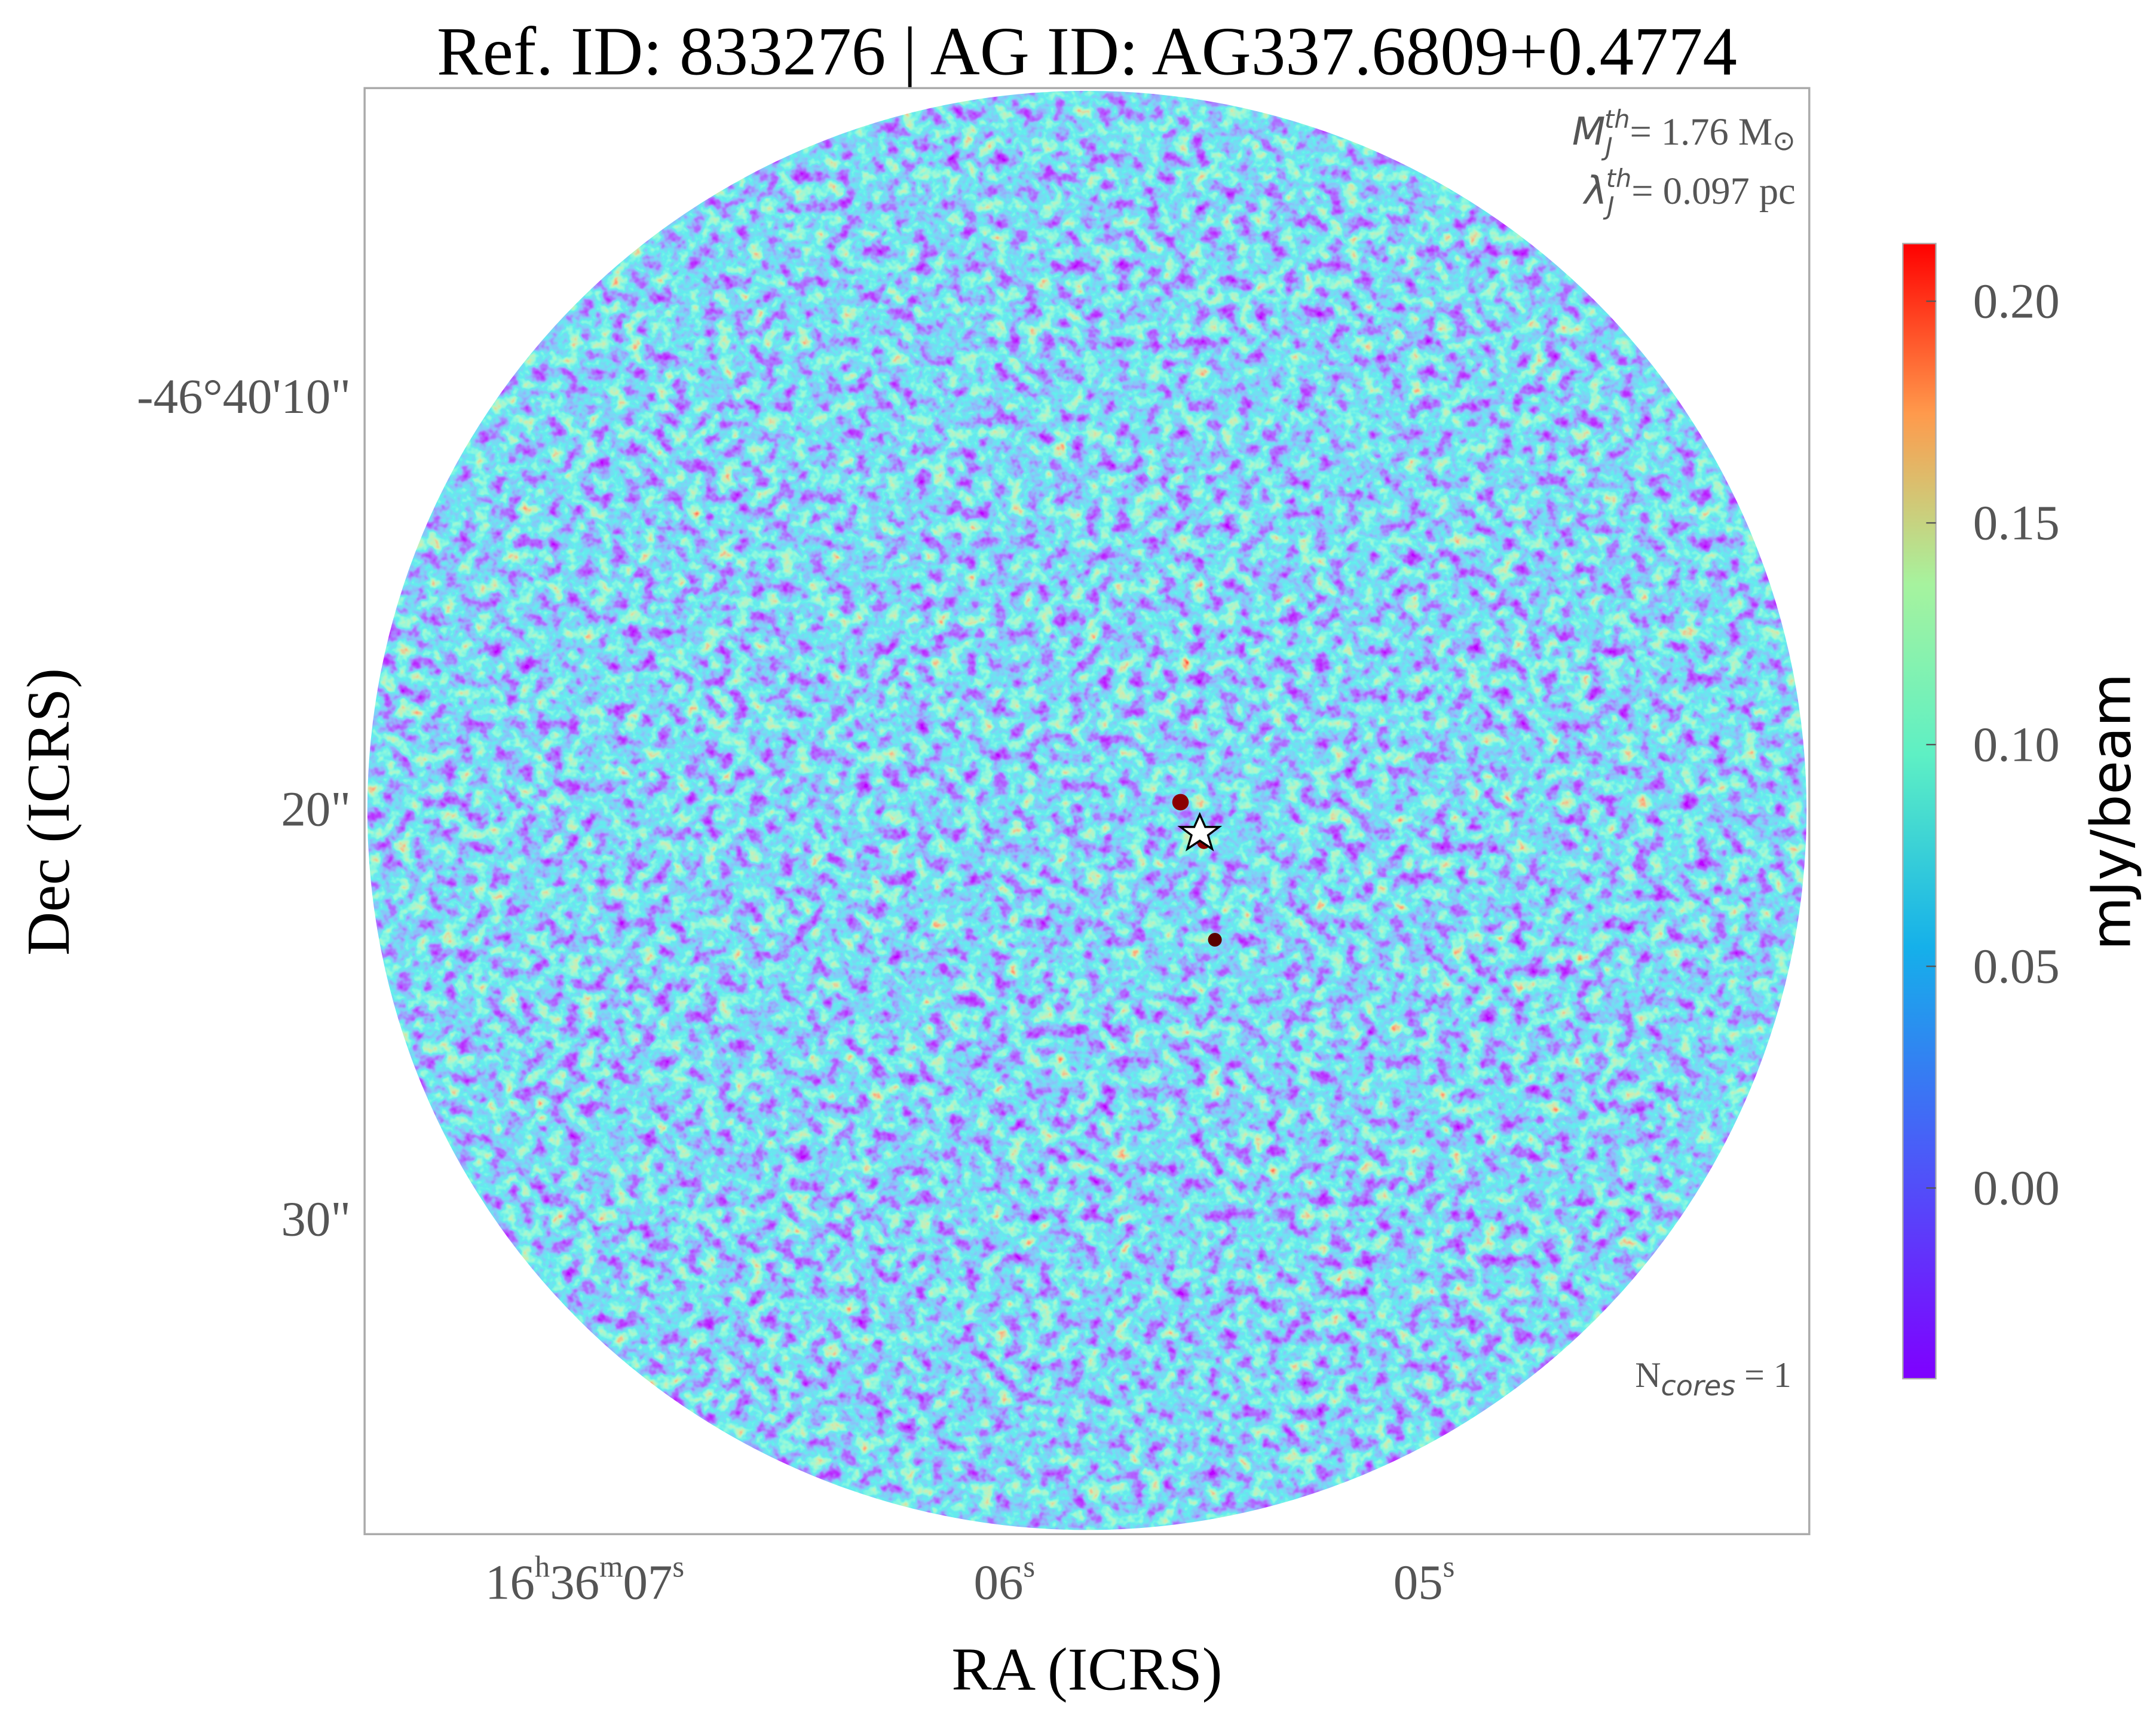  What do you see at coordinates (2111, 812) in the screenshot?
I see `colorbar-label: mJy/beam` at bounding box center [2111, 812].